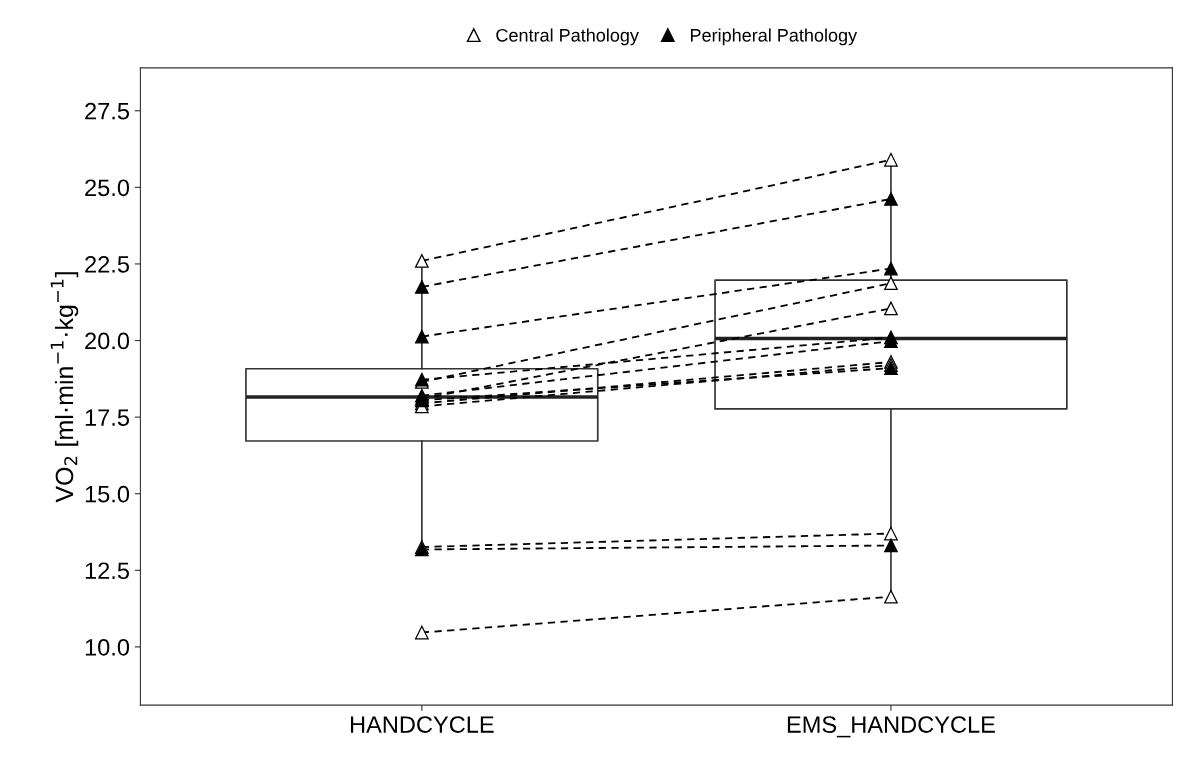 Image resolution: width=1200 pixels, height=780 pixels. What do you see at coordinates (774, 37) in the screenshot?
I see `legend-label: Peripheral Pathology` at bounding box center [774, 37].